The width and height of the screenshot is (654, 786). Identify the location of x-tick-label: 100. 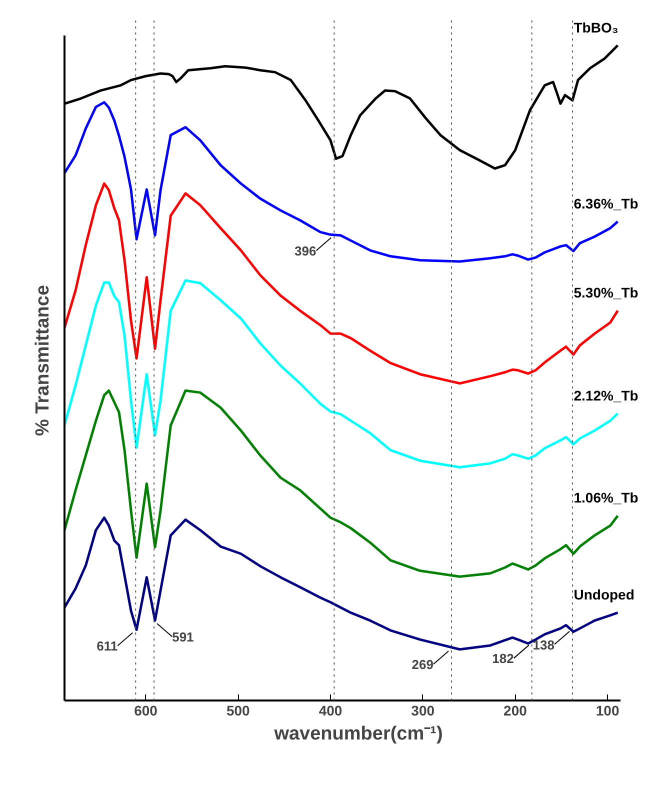
(608, 710).